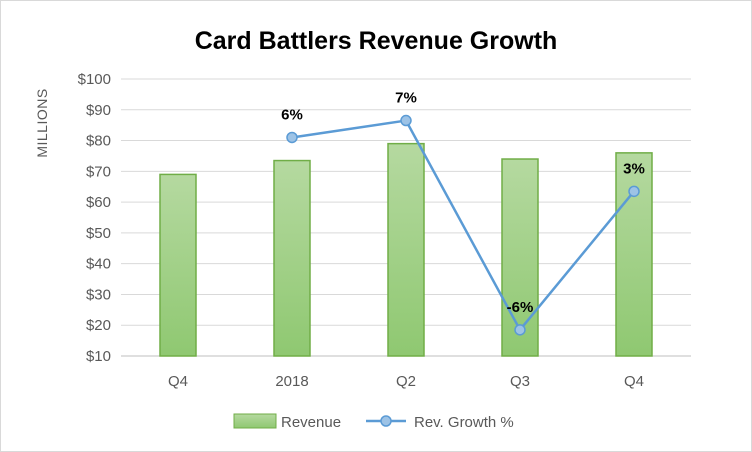 Image resolution: width=752 pixels, height=452 pixels. I want to click on growth-data-label: 7%, so click(406, 98).